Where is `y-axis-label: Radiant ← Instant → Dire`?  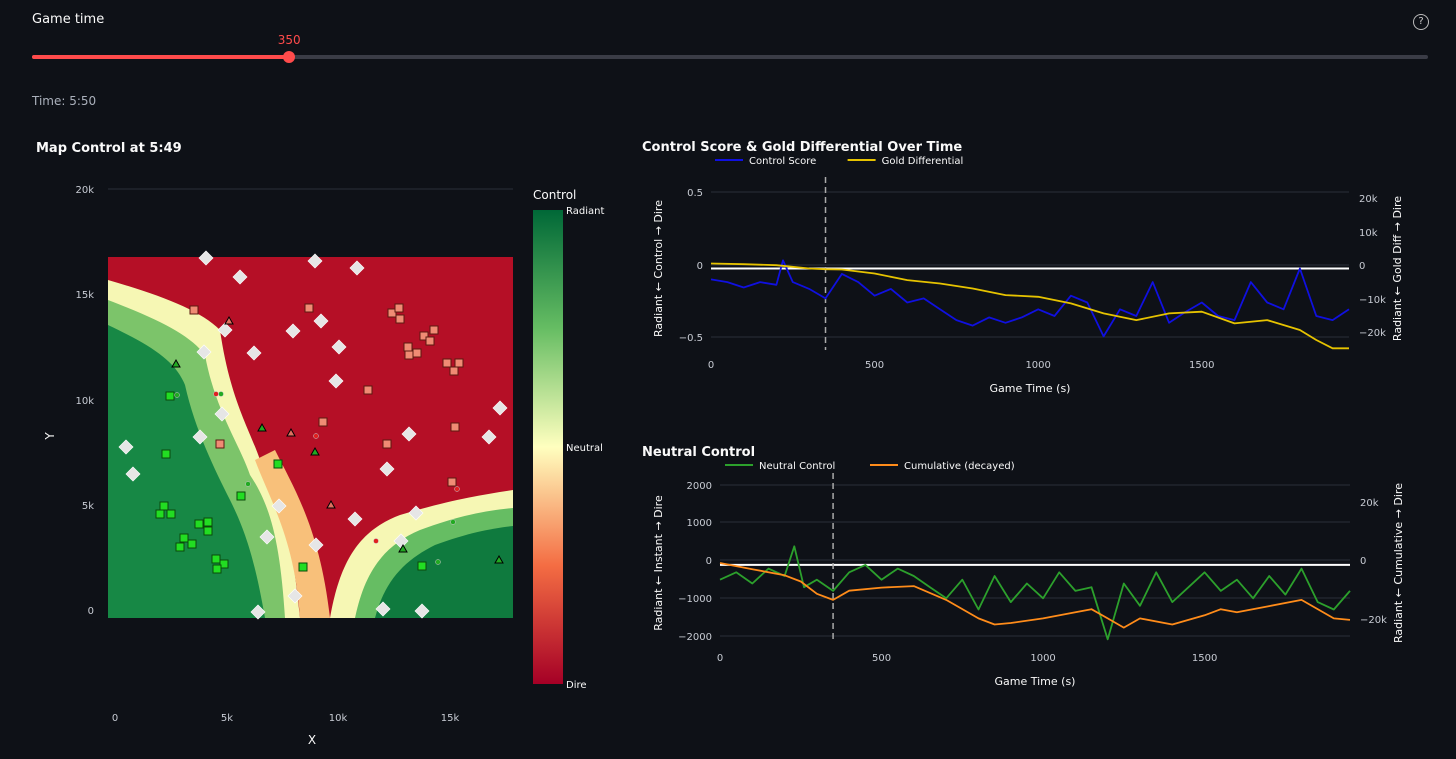
y-axis-label: Radiant ← Instant → Dire is located at coordinates (658, 563).